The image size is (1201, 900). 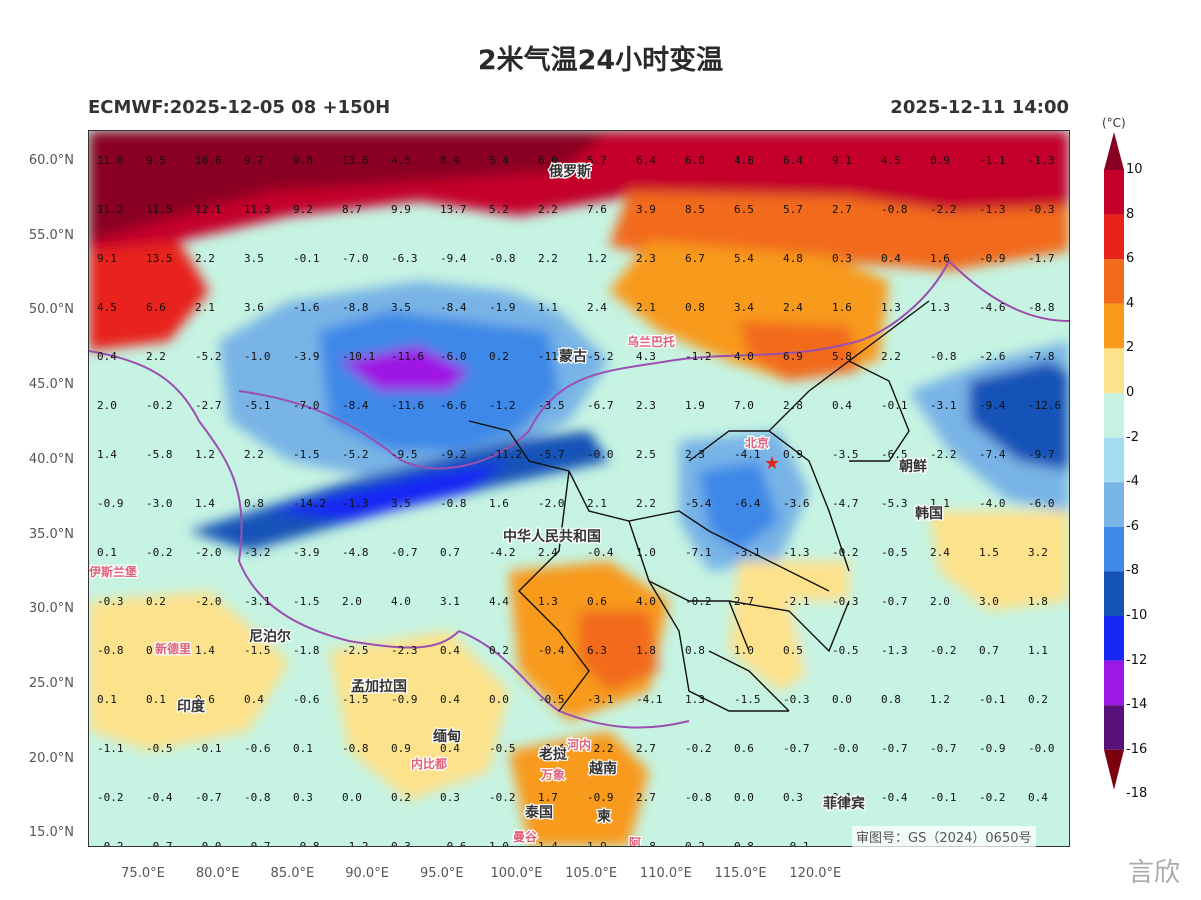 What do you see at coordinates (793, 405) in the screenshot?
I see `grid-value: 2.8` at bounding box center [793, 405].